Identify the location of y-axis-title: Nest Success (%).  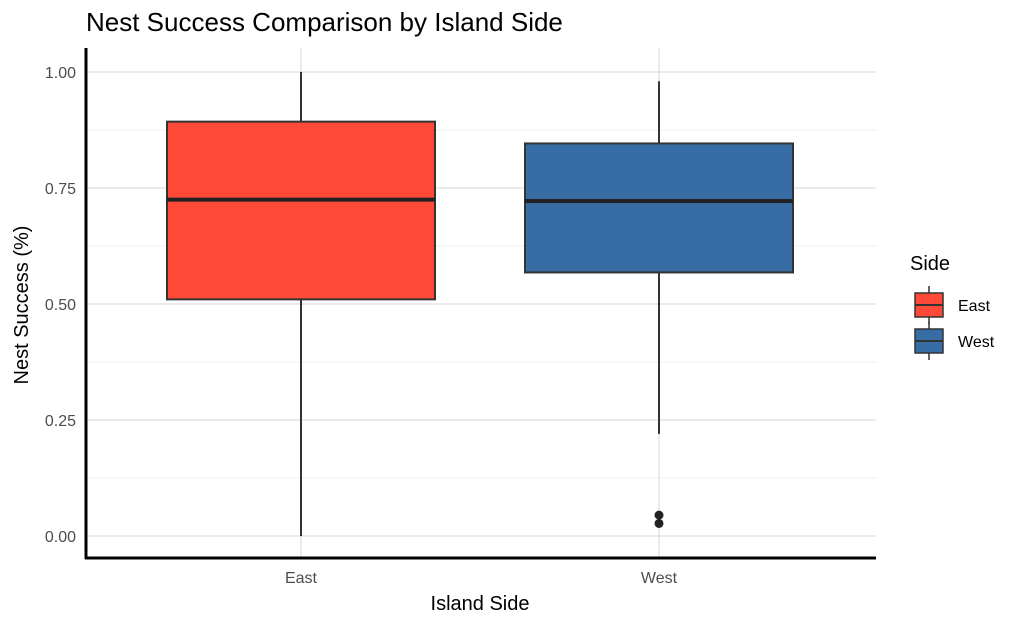
(22, 305).